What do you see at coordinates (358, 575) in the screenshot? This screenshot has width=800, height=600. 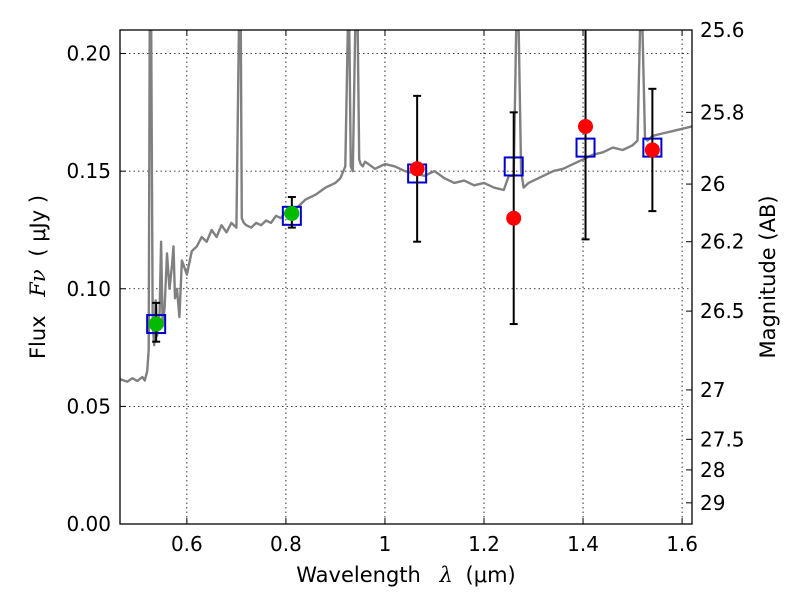 I see `x-axis-label-text: Wavelength` at bounding box center [358, 575].